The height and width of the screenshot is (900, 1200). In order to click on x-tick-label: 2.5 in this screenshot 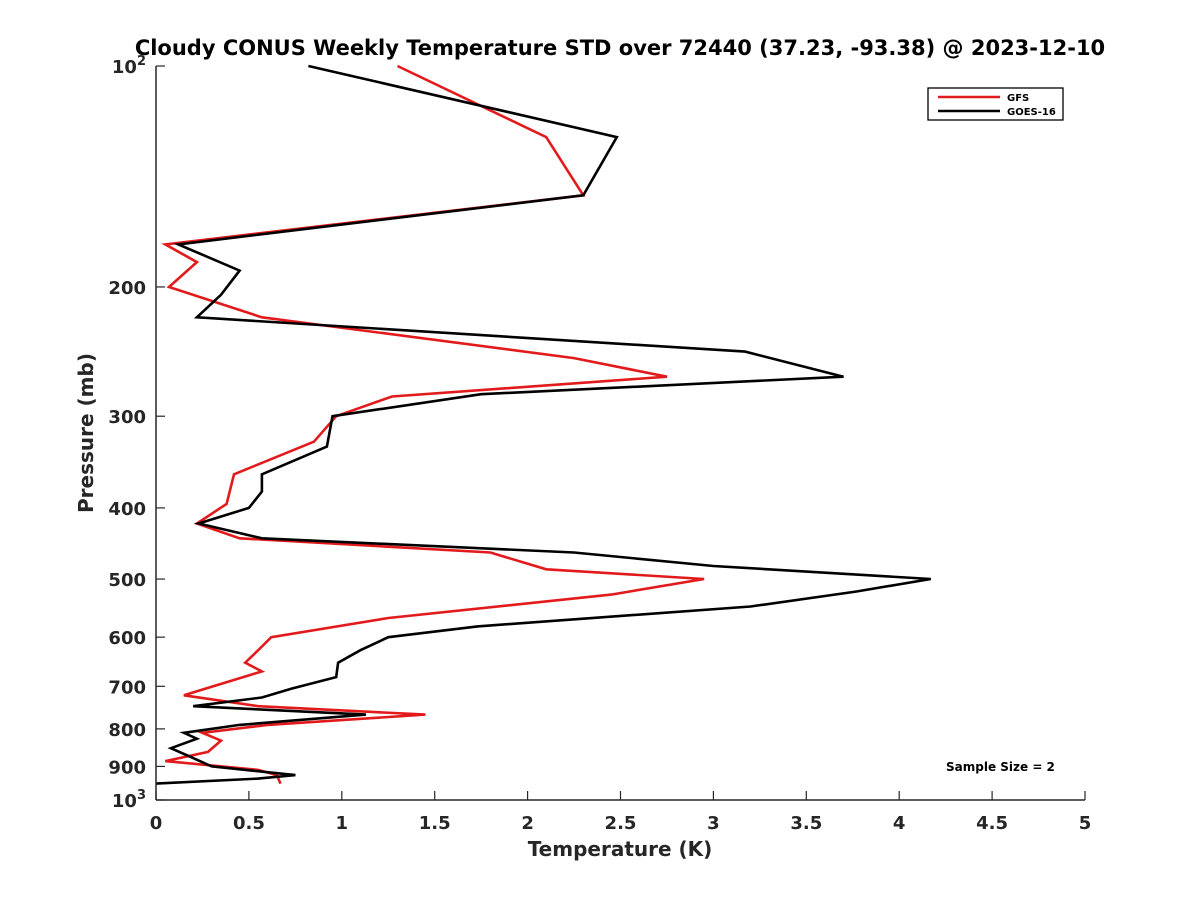, I will do `click(621, 823)`.